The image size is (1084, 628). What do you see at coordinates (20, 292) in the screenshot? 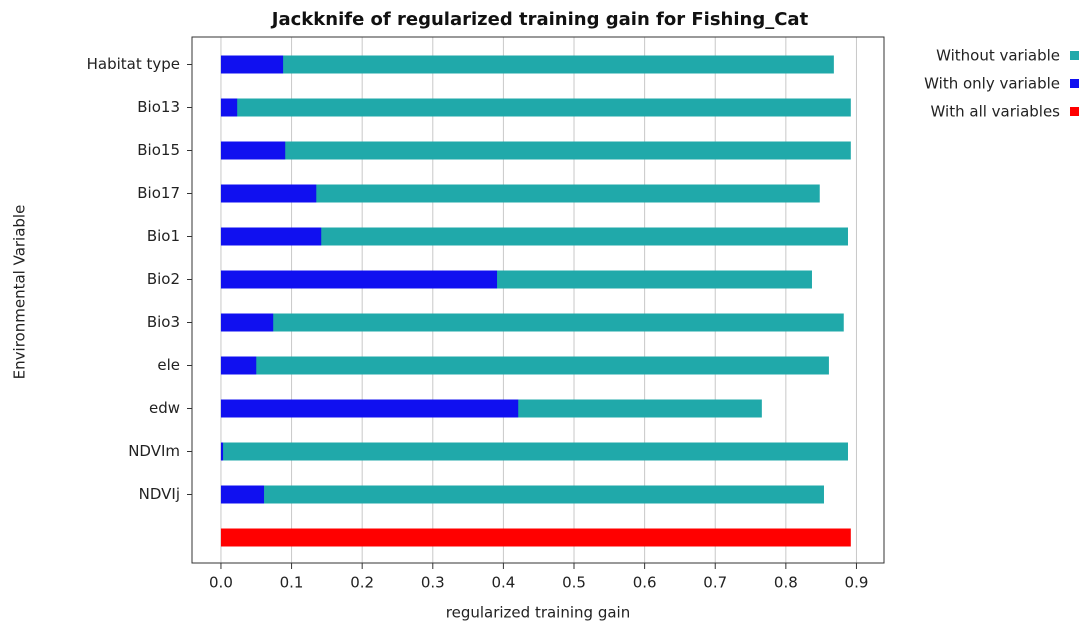
I see `y-axis-label: Environmental Variable` at bounding box center [20, 292].